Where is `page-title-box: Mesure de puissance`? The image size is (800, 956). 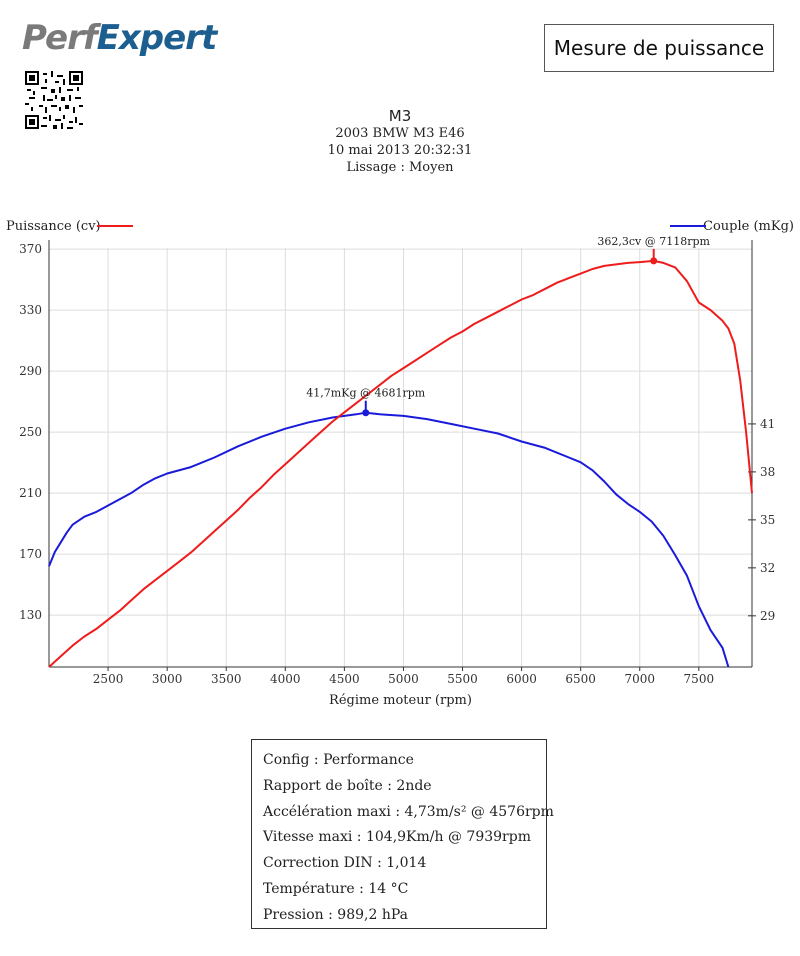
page-title-box: Mesure de puissance is located at coordinates (659, 48).